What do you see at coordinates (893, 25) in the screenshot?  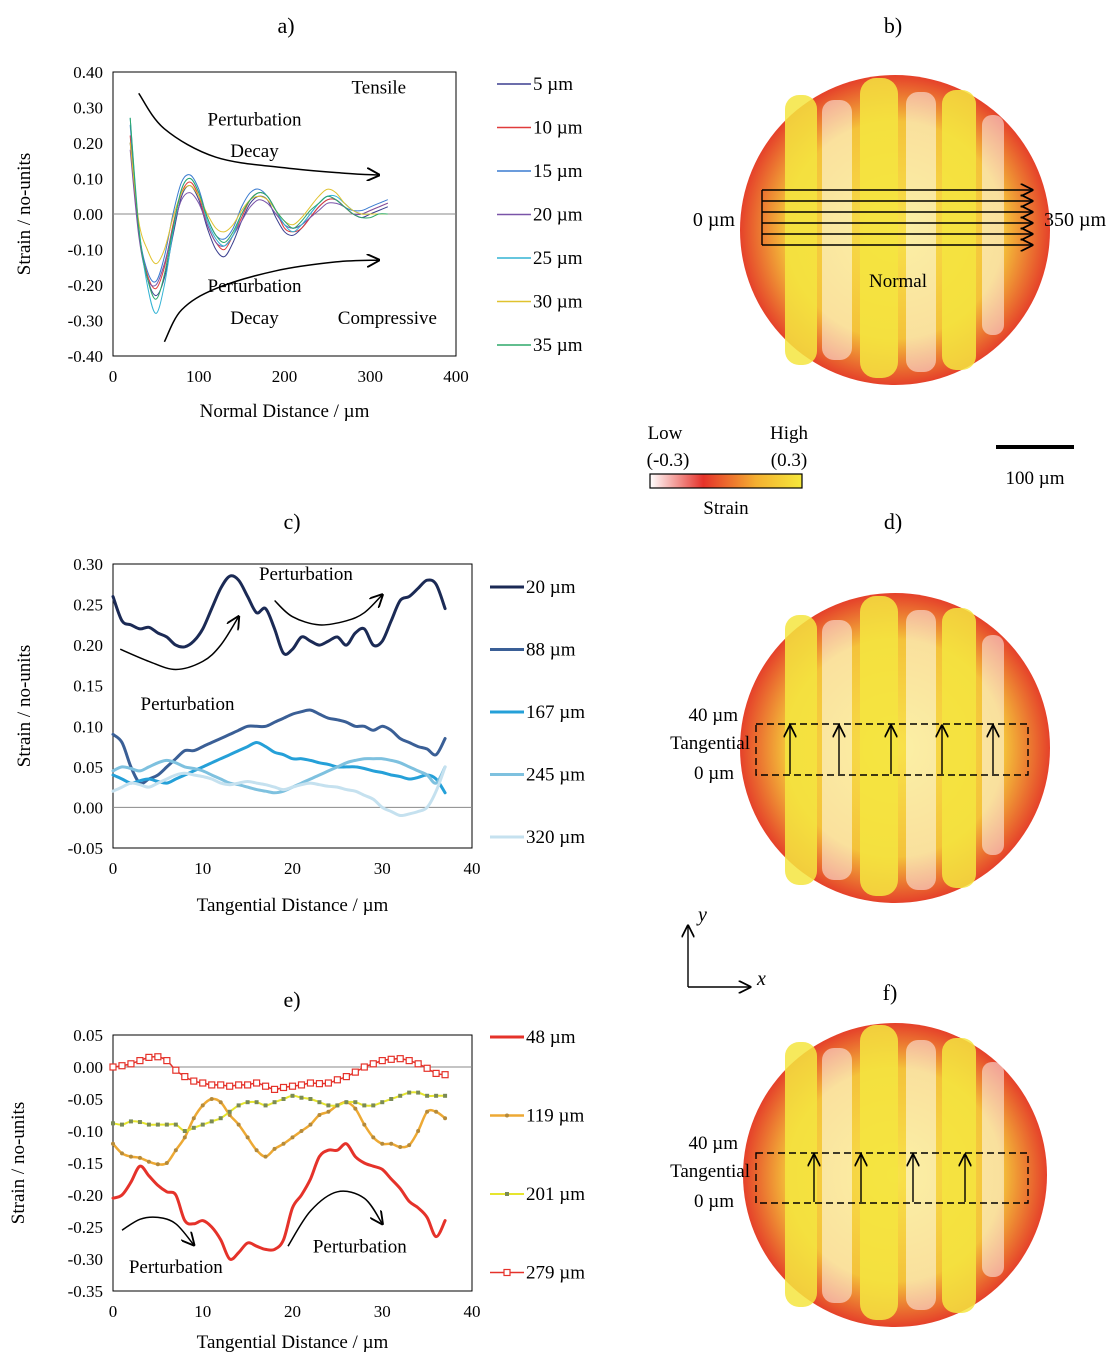 I see `panel-label-b: b)` at bounding box center [893, 25].